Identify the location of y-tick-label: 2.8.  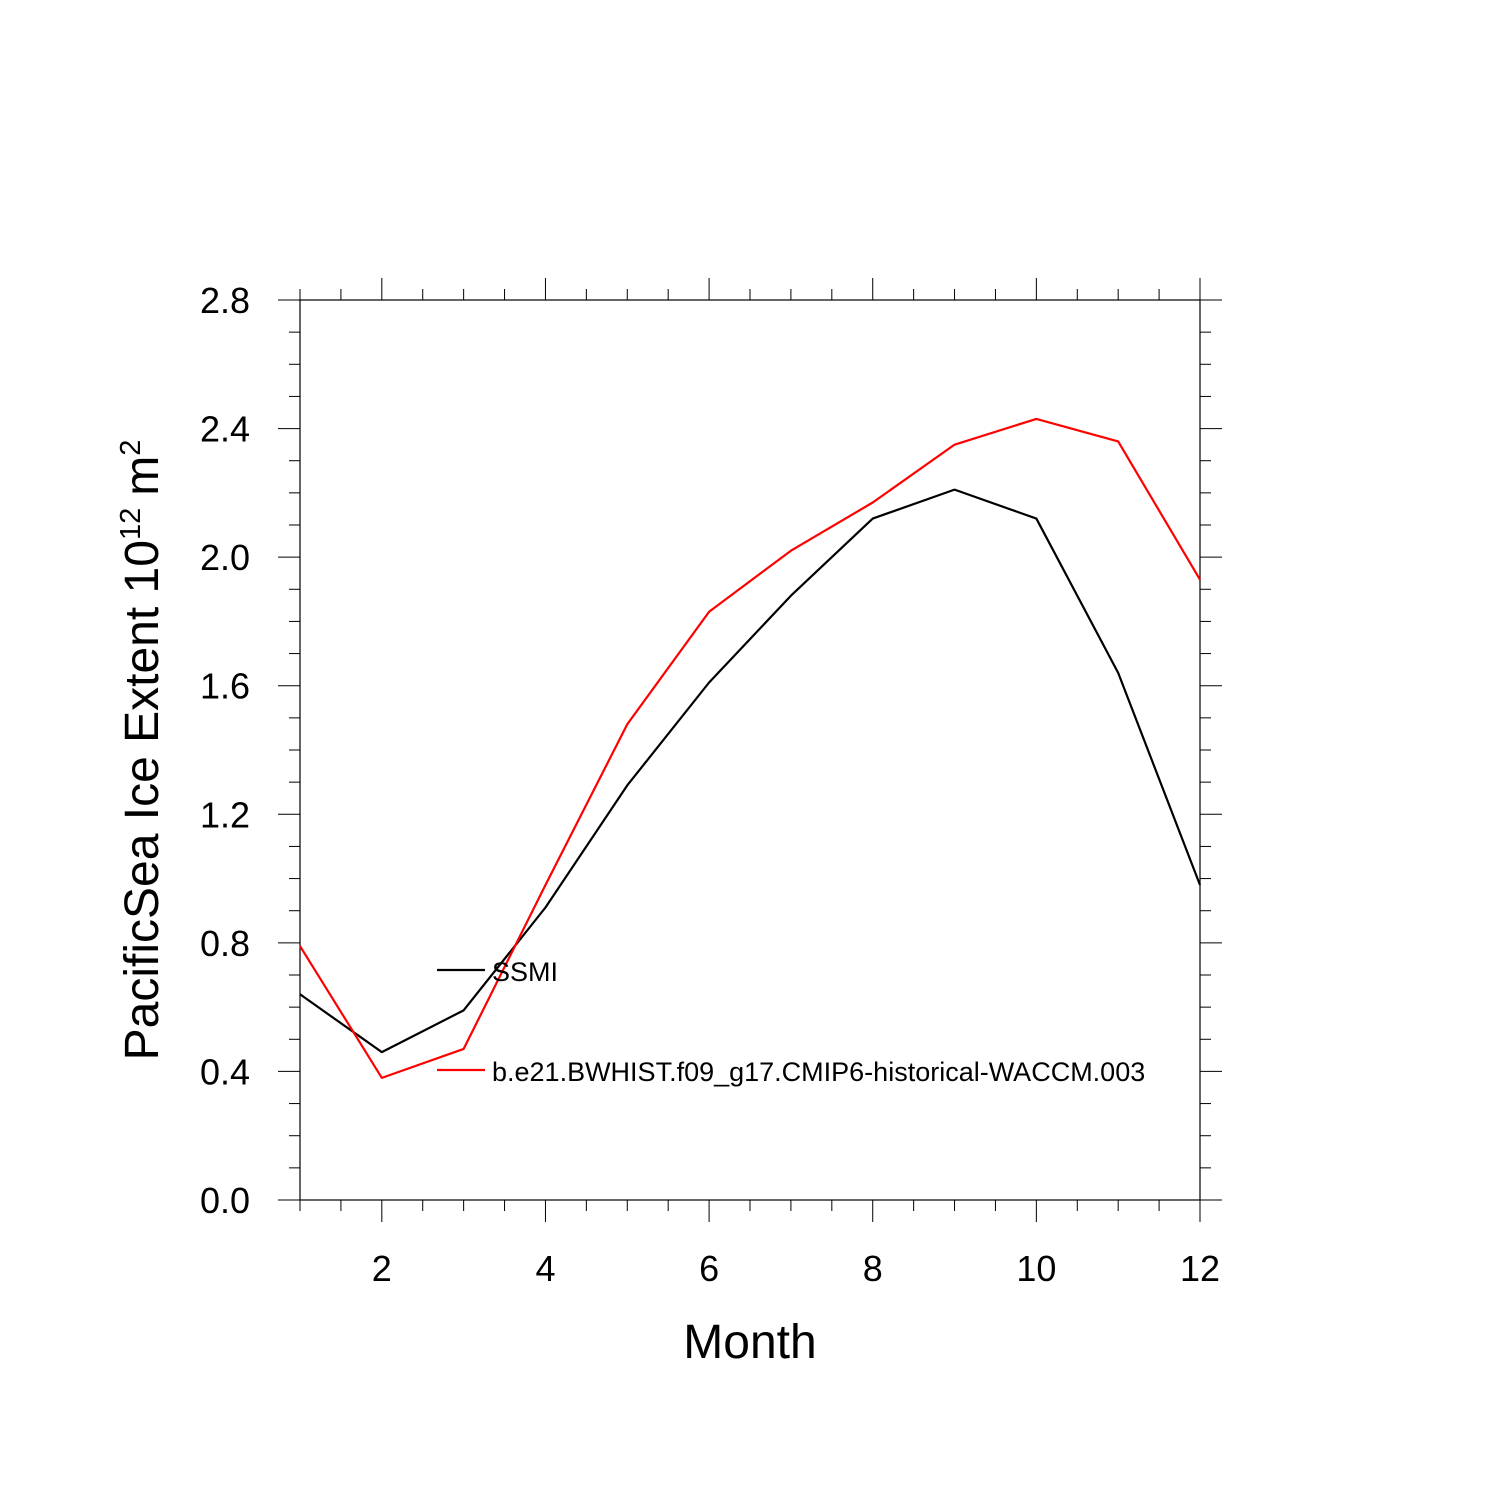
(225, 300).